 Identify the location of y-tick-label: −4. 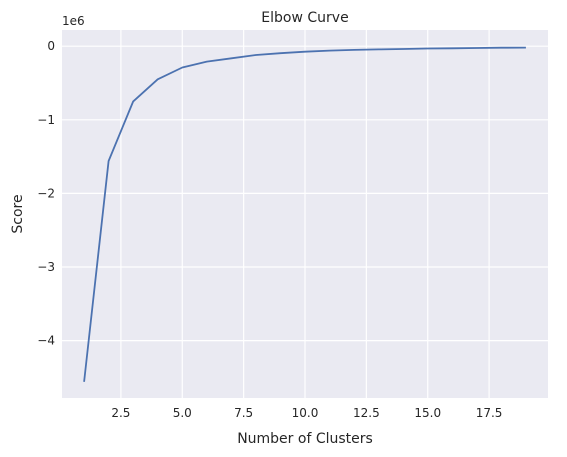
(46, 341).